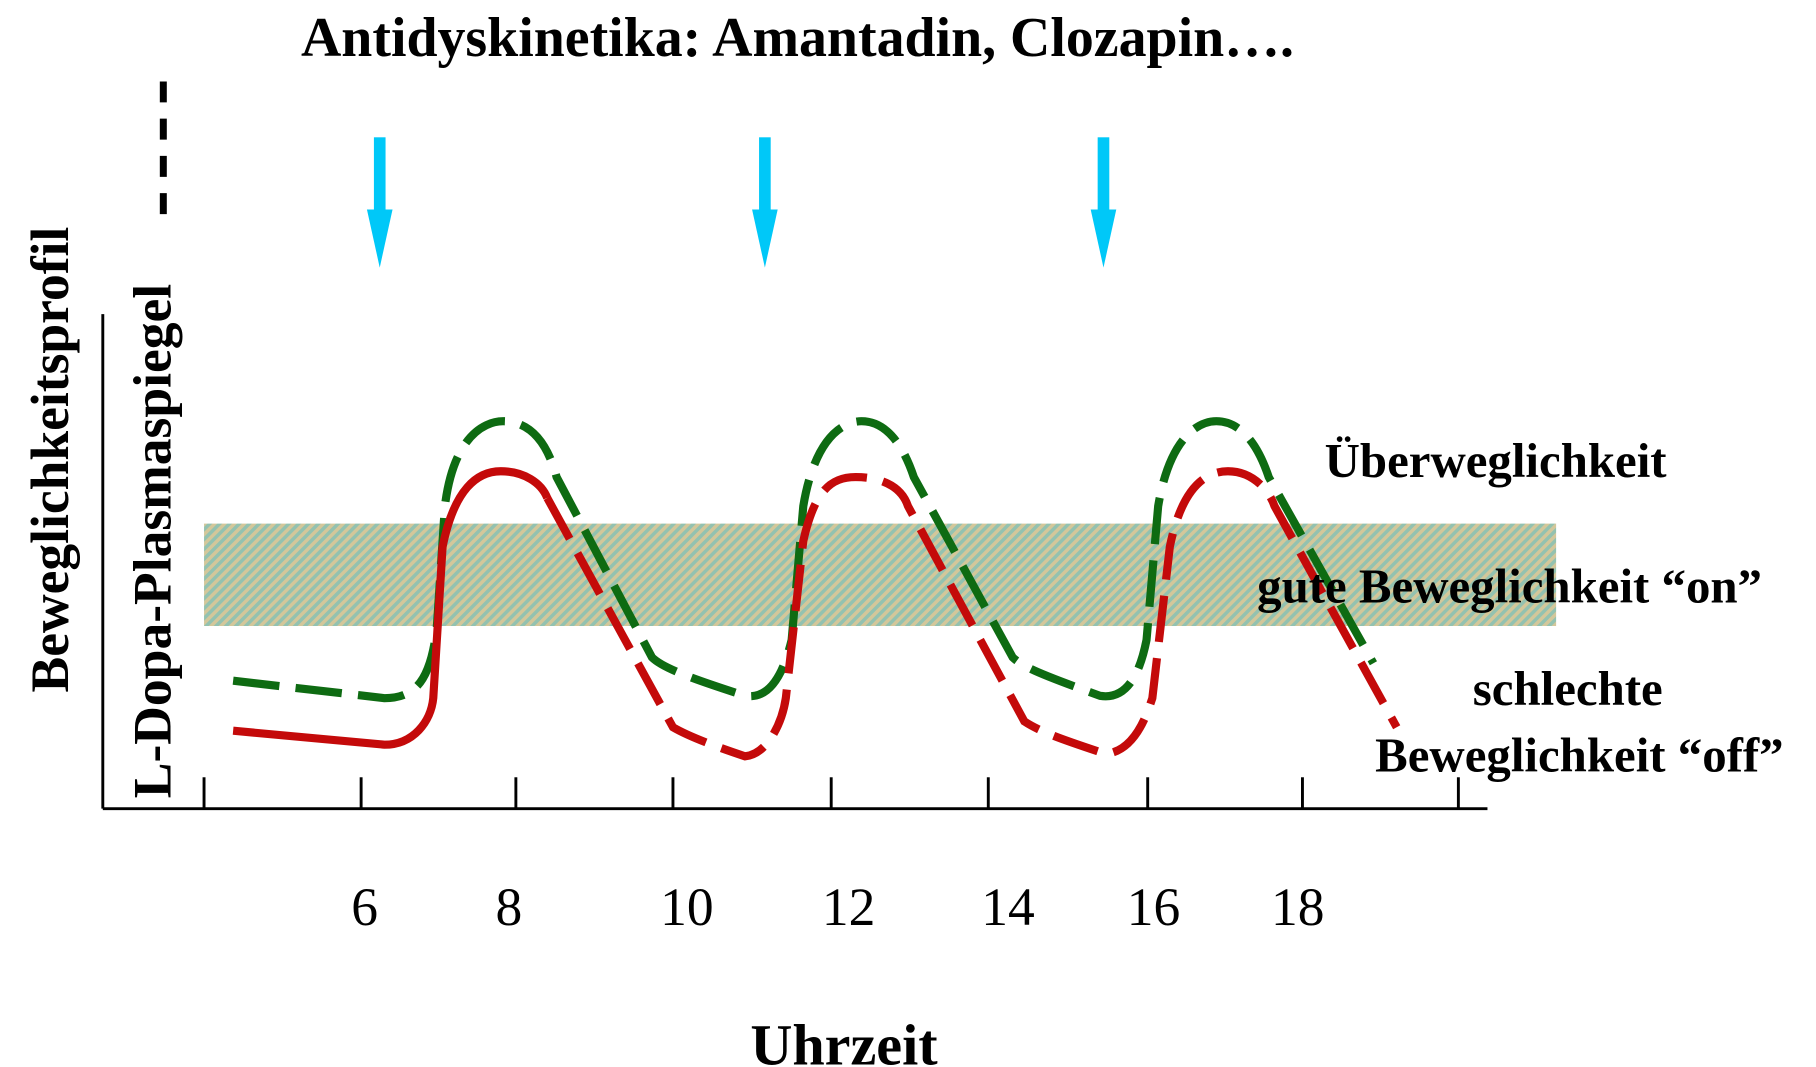 The width and height of the screenshot is (1816, 1067). What do you see at coordinates (1008, 907) in the screenshot?
I see `x-tick-label: 14` at bounding box center [1008, 907].